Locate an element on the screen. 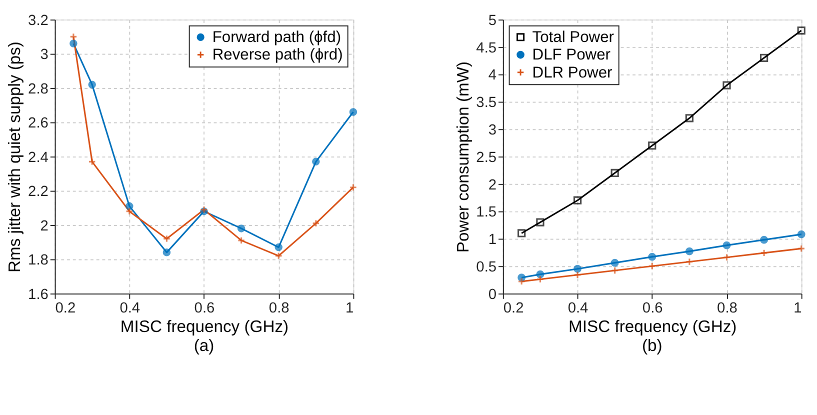  y-tick-label: 2.6 is located at coordinates (38, 124).